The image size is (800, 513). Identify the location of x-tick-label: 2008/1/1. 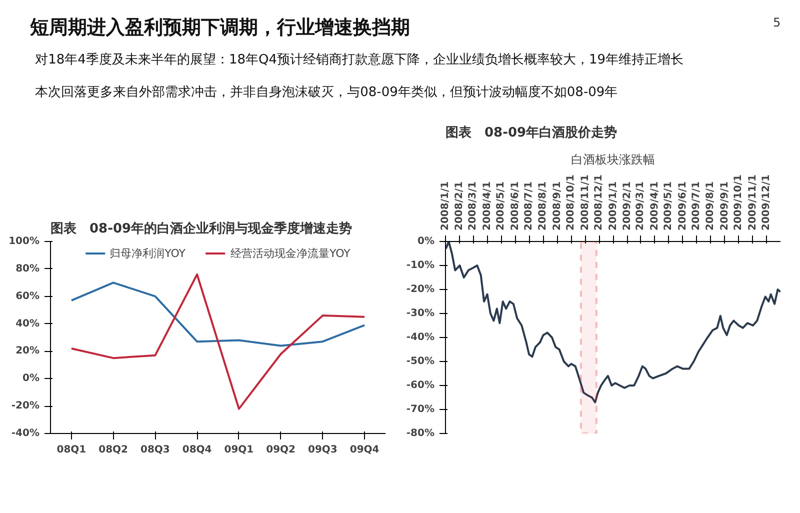
(445, 205).